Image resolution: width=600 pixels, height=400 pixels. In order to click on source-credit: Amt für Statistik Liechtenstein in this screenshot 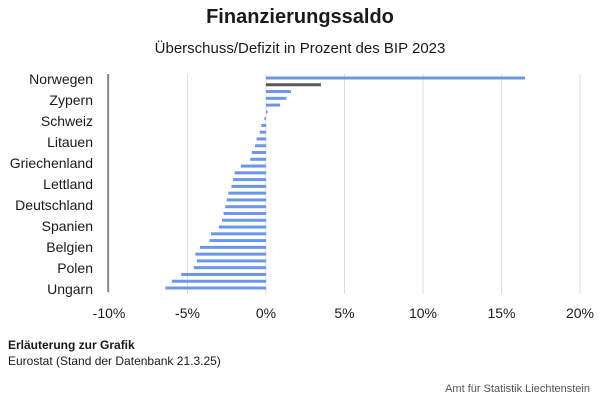, I will do `click(517, 389)`.